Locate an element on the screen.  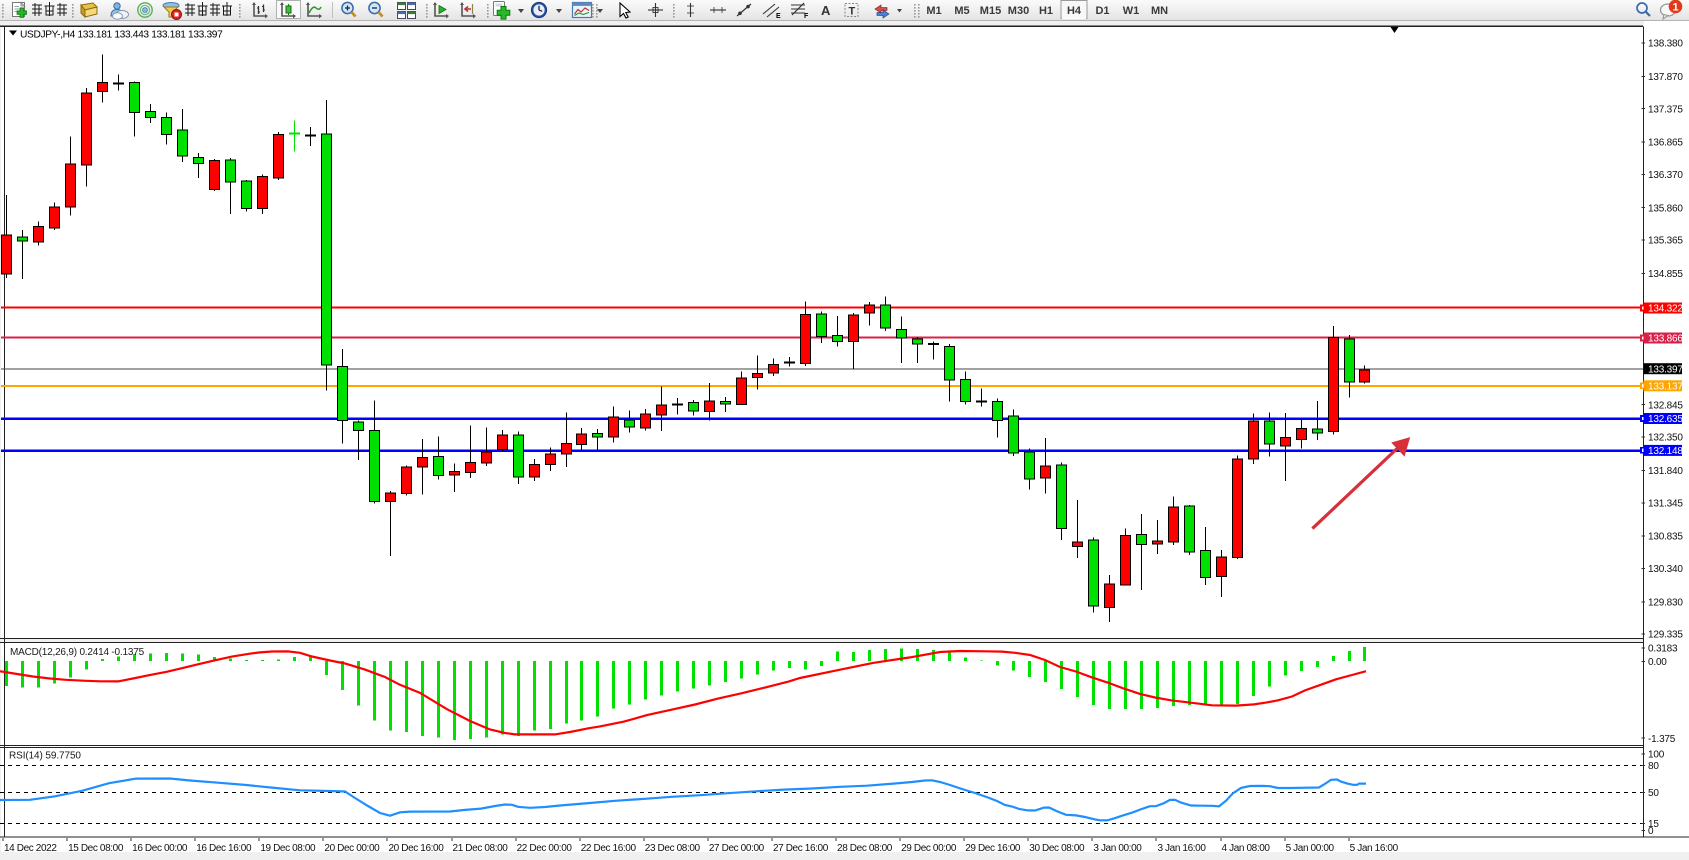
svg-text: 14 Dec 2022 is located at coordinates (30, 848).